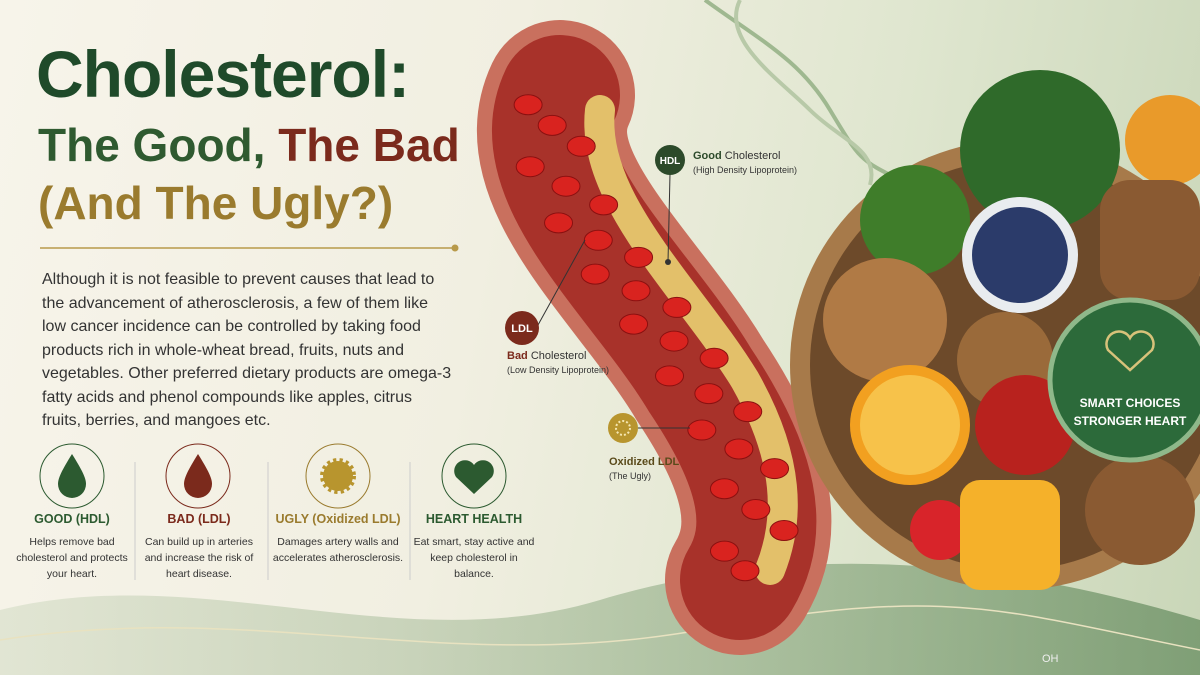  Describe the element at coordinates (885, 320) in the screenshot. I see `almonds` at that location.